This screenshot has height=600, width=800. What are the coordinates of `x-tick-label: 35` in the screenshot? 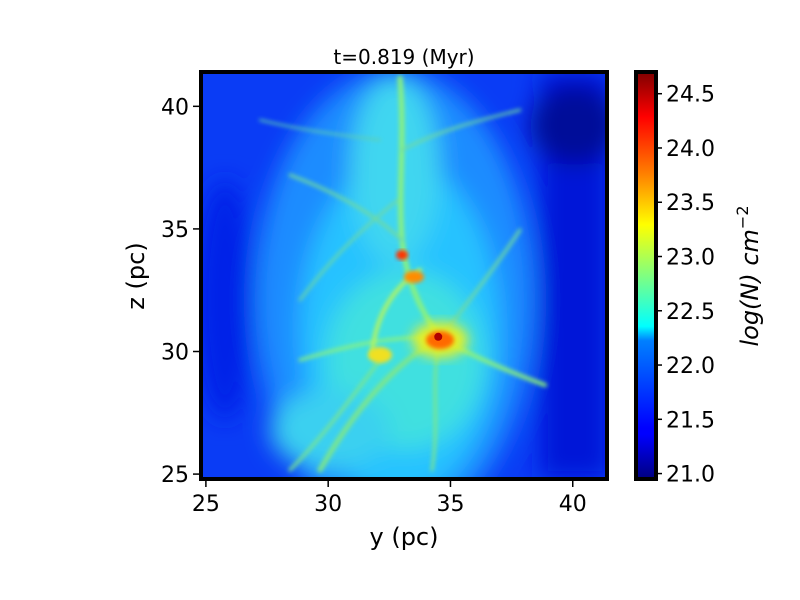 It's located at (450, 504).